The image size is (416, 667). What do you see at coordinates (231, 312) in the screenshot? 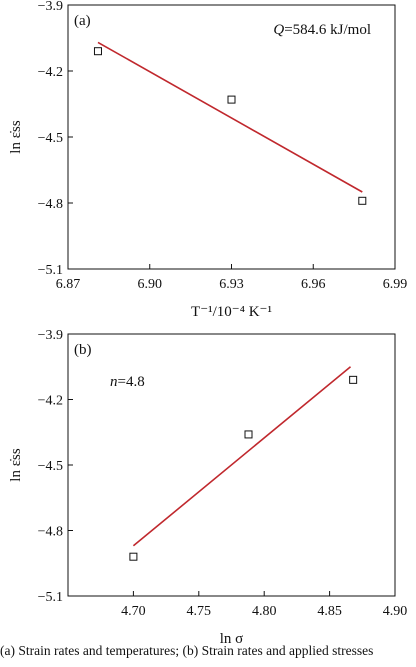
I see `x-axis-label: T⁻¹/10⁻⁴ K⁻¹` at bounding box center [231, 312].